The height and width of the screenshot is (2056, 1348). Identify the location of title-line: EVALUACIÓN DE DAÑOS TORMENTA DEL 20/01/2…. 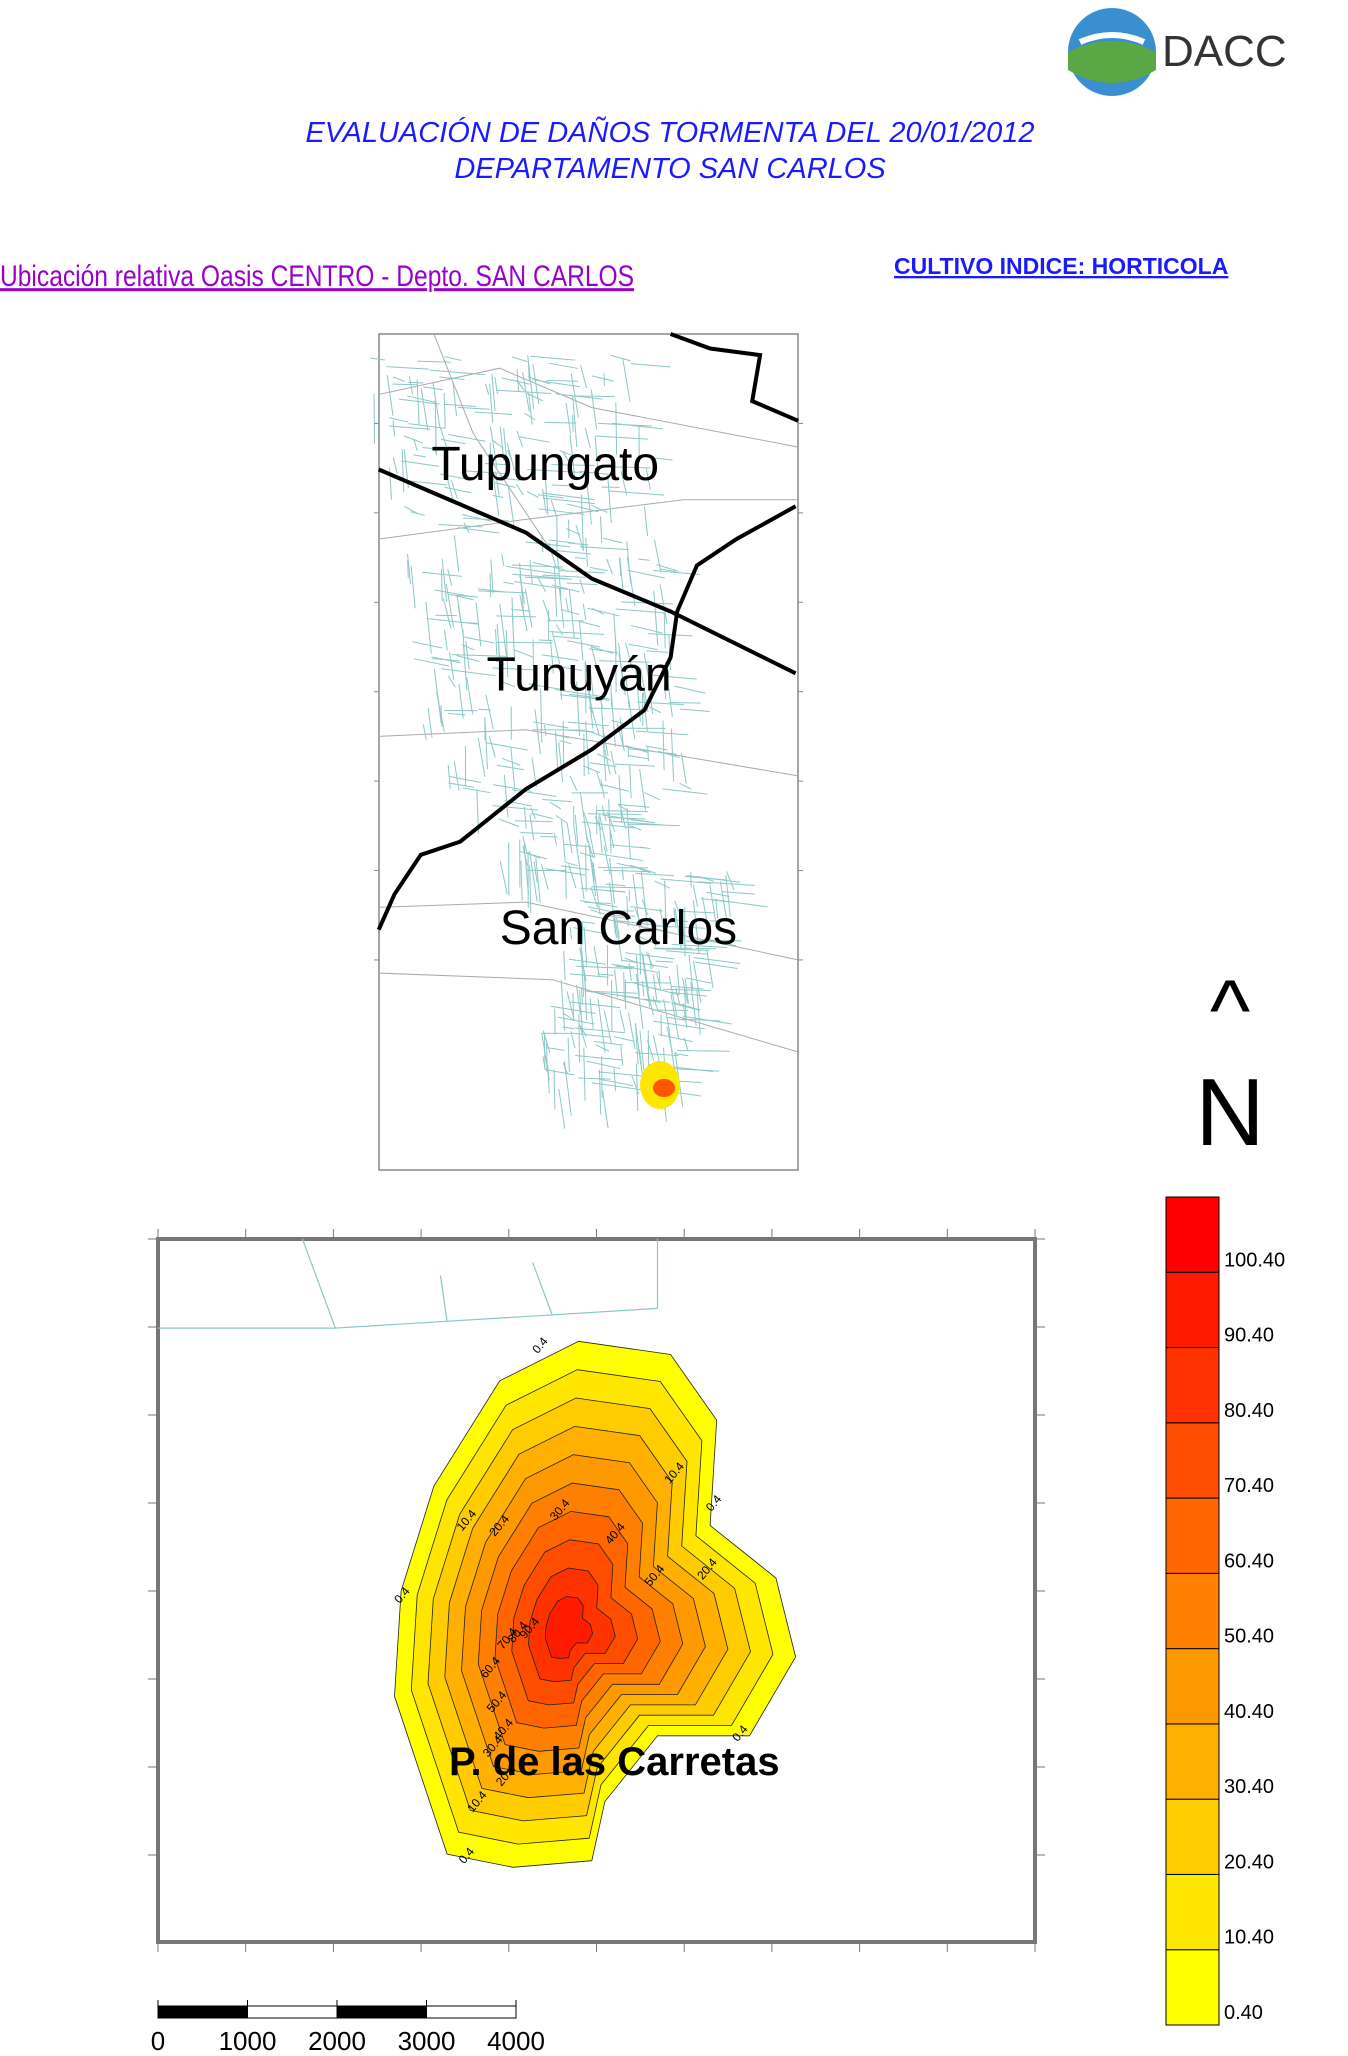
(669, 132).